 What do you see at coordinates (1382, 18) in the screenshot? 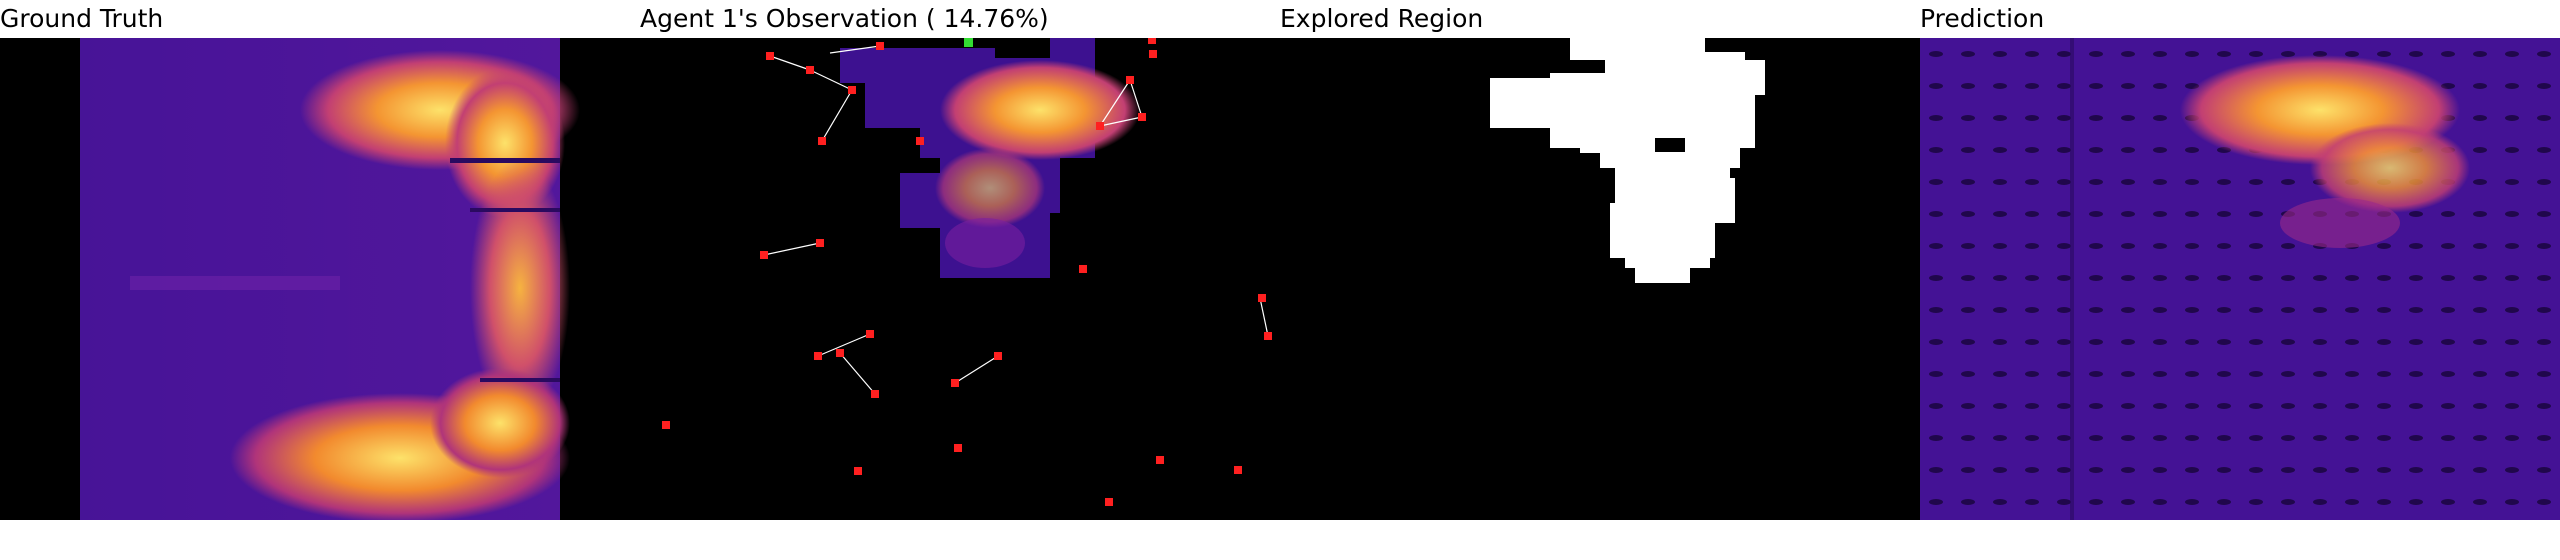
I see `panel-title-explored-region: Explored Region` at bounding box center [1382, 18].